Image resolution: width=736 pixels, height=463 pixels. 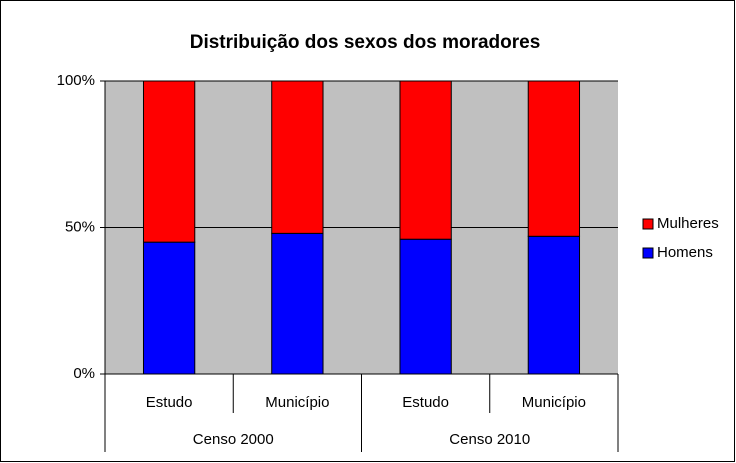 I want to click on legend-label: Mulheres, so click(x=688, y=223).